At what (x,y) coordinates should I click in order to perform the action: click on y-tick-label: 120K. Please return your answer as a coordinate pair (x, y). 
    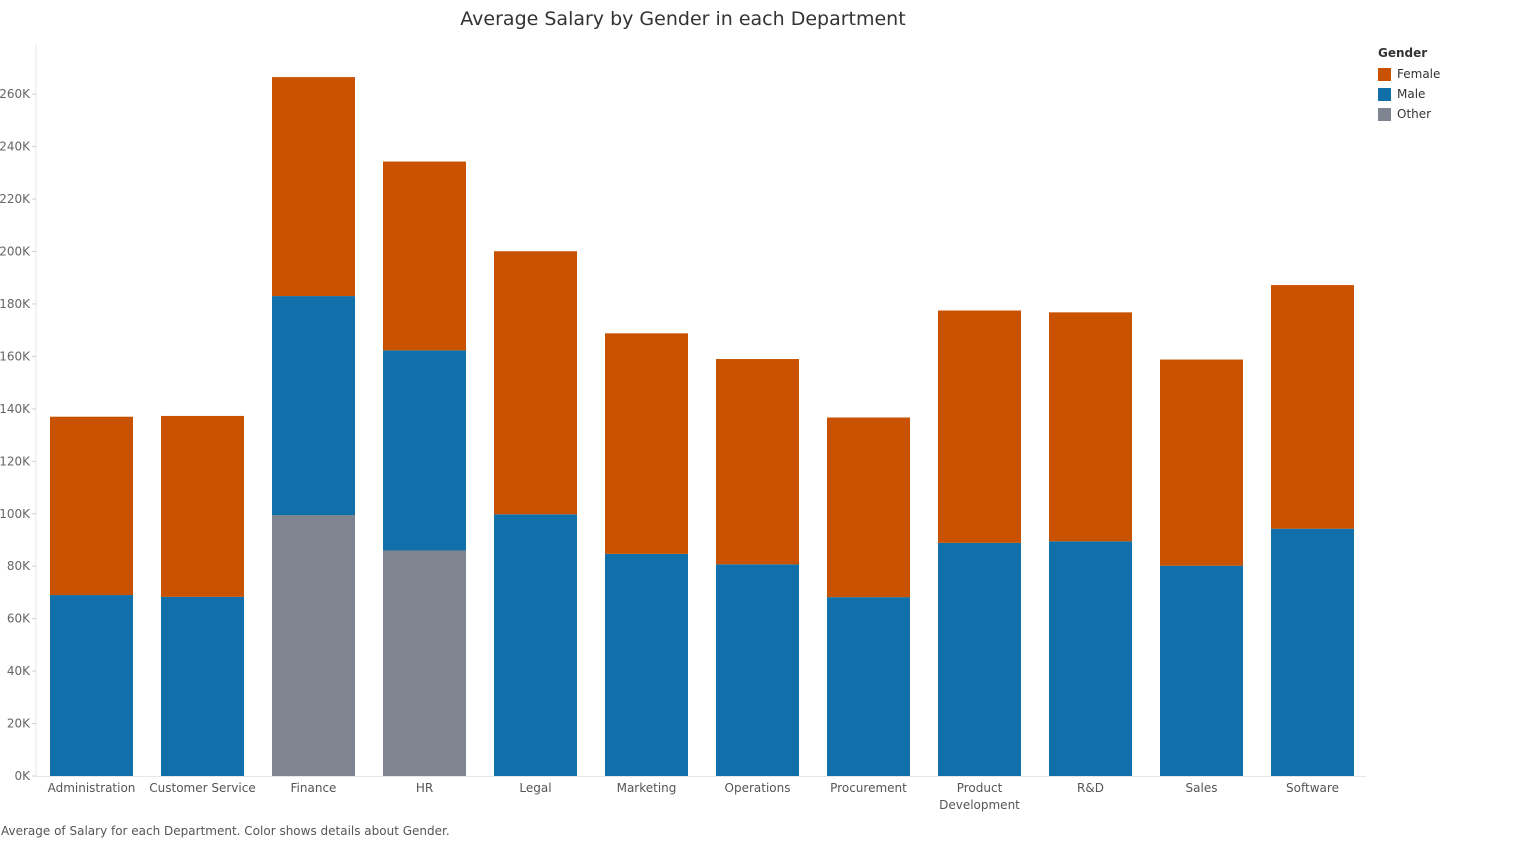
    Looking at the image, I should click on (15, 461).